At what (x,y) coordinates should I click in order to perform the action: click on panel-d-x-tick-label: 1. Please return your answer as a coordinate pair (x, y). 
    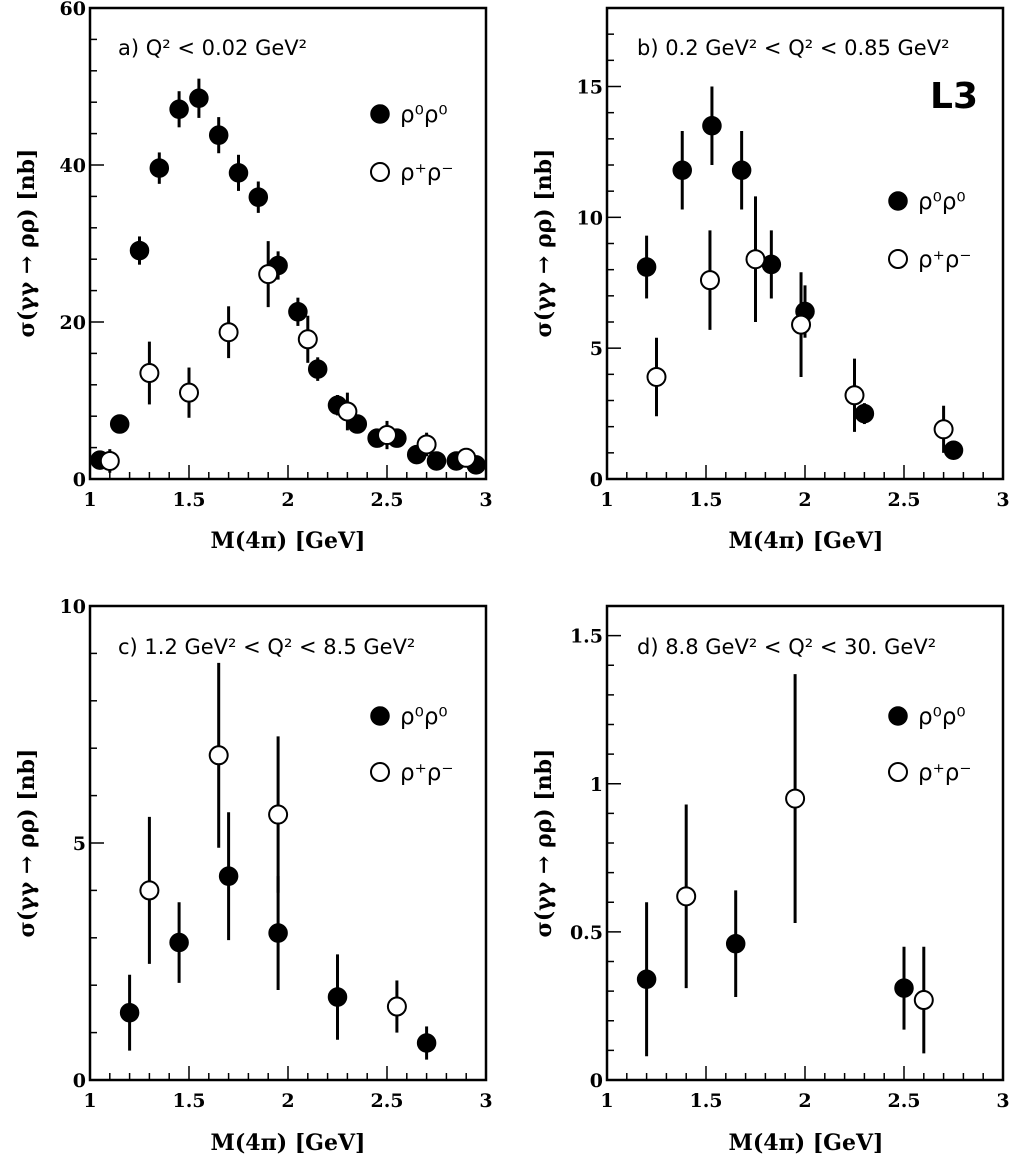
    Looking at the image, I should click on (606, 1101).